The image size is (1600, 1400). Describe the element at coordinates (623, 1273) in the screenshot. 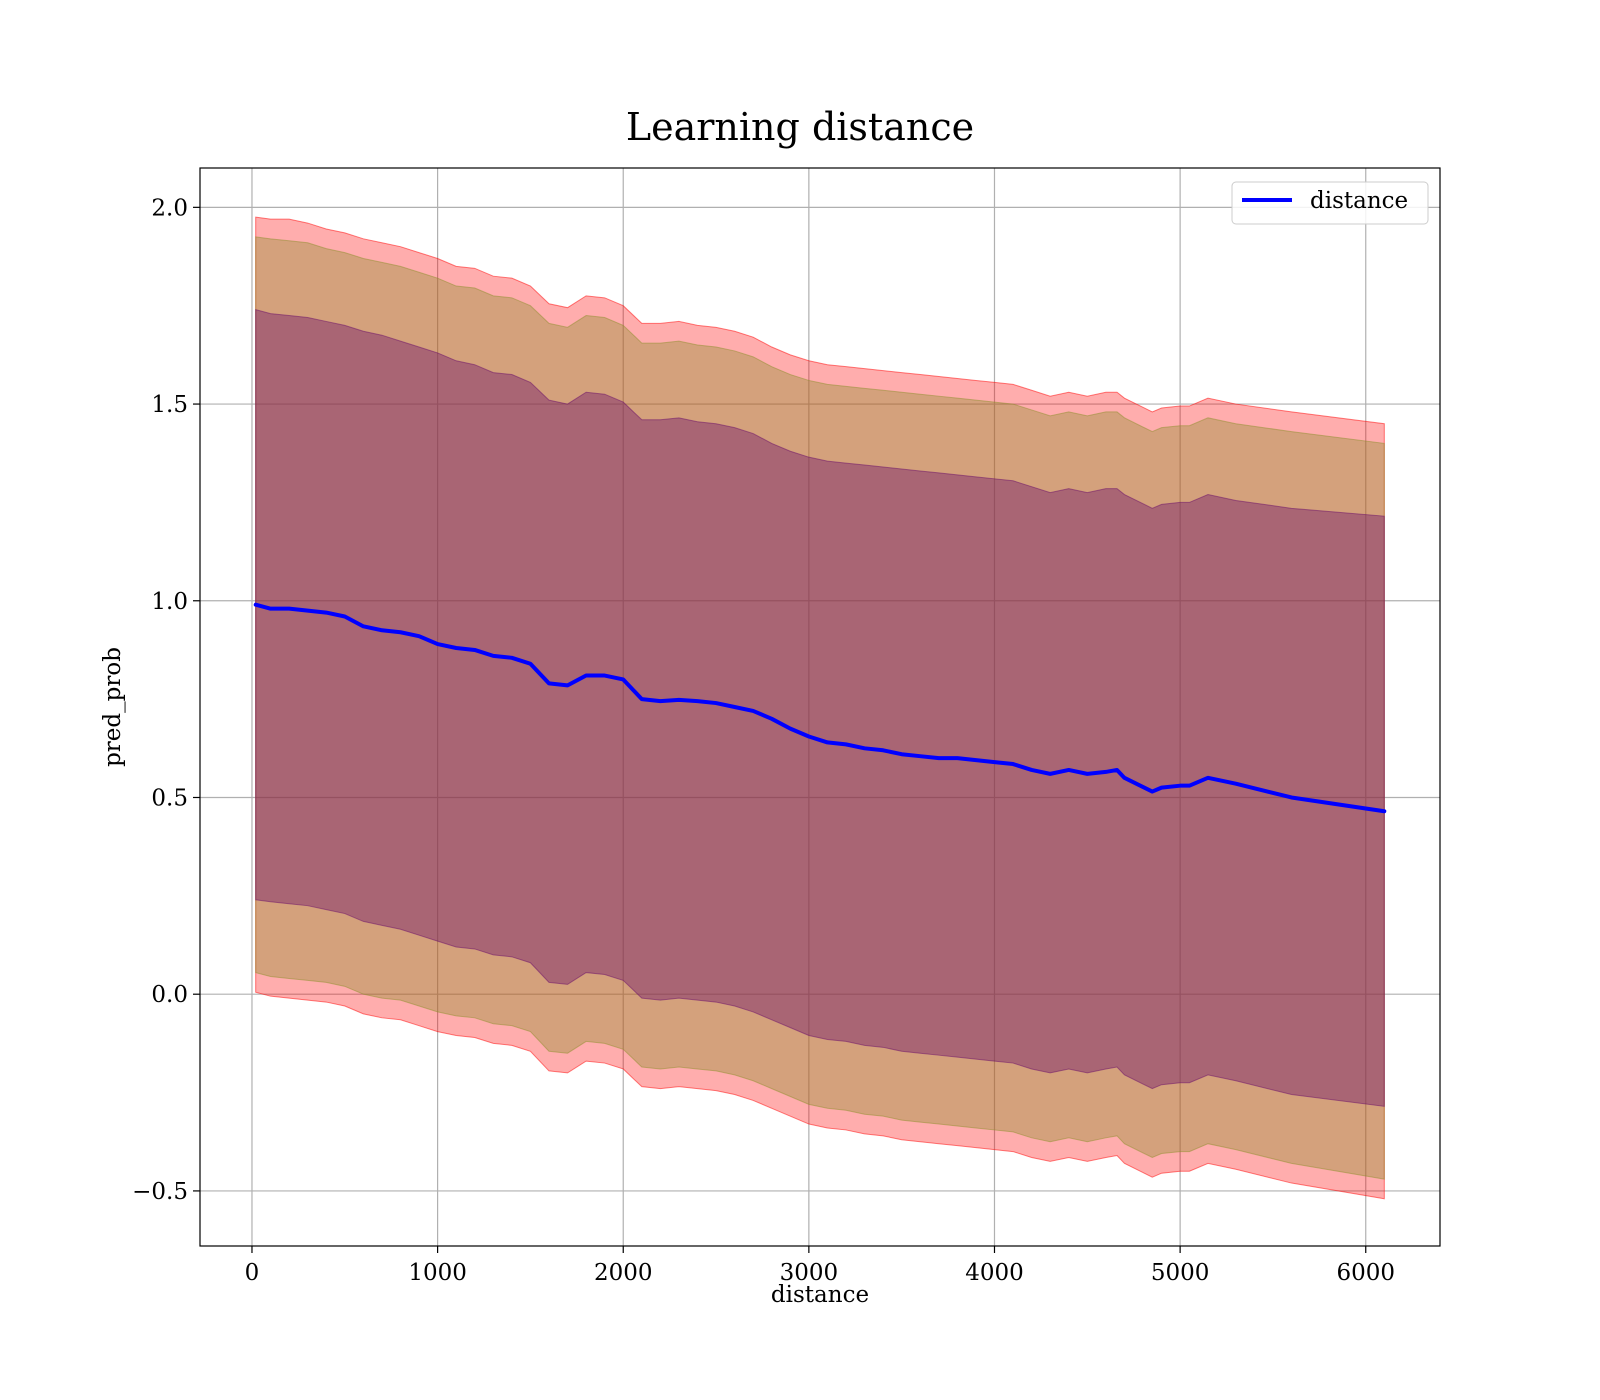

I see `x-tick-label-2: 2000` at that location.